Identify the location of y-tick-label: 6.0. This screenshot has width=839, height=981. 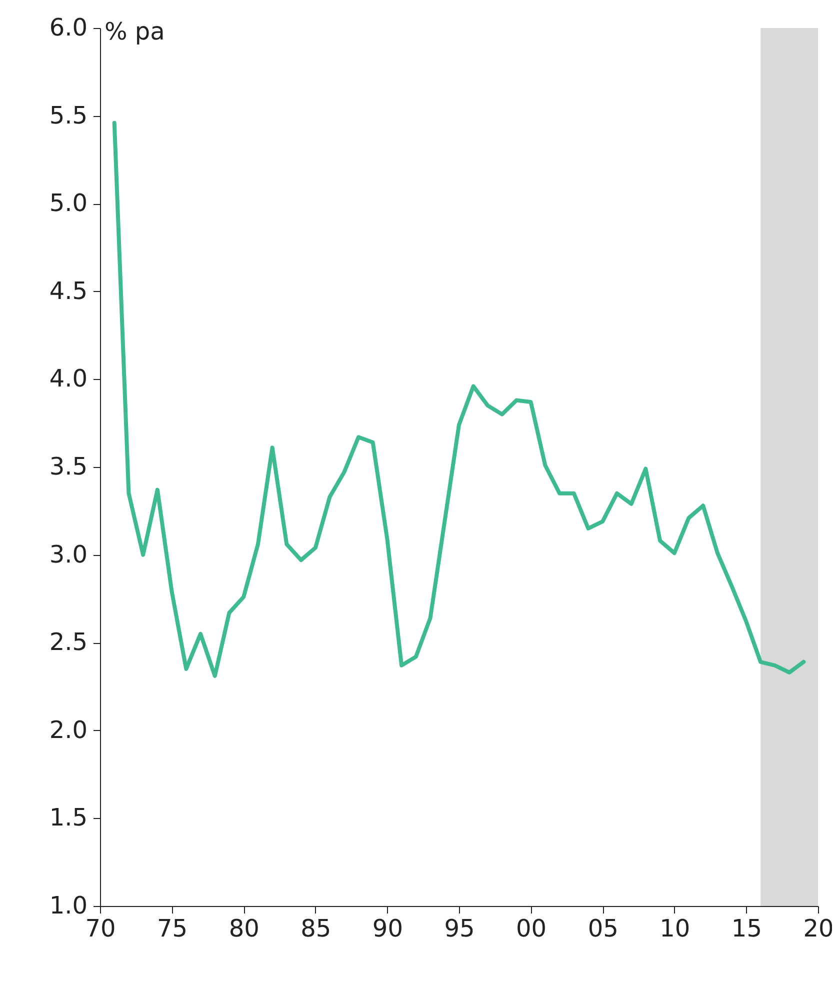
(68, 28).